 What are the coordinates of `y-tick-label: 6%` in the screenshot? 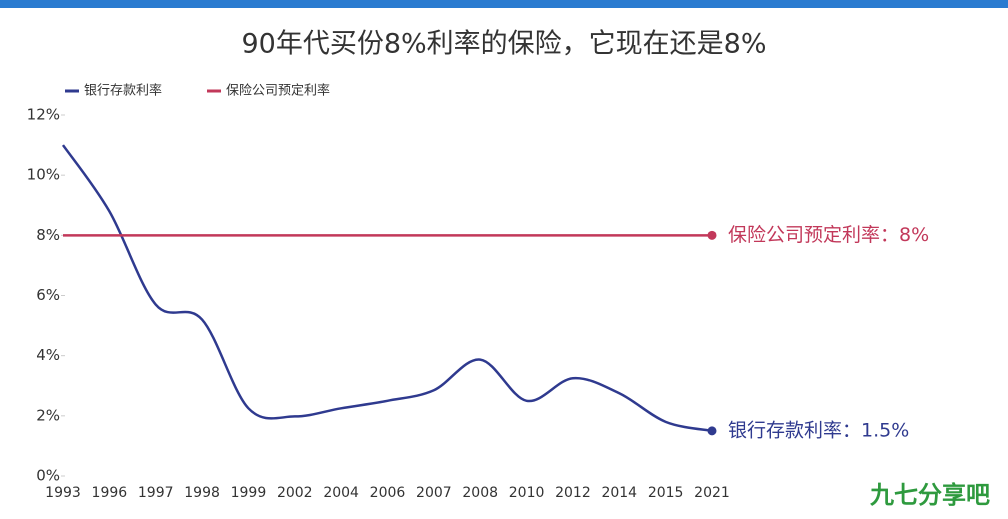 It's located at (48, 295).